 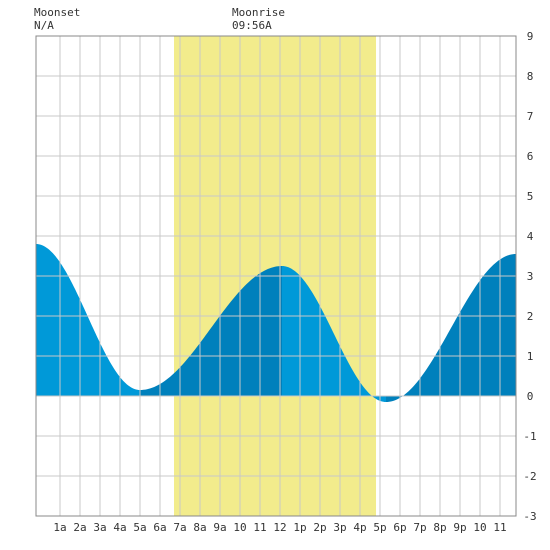 What do you see at coordinates (219, 527) in the screenshot?
I see `x-tick-label: 9a` at bounding box center [219, 527].